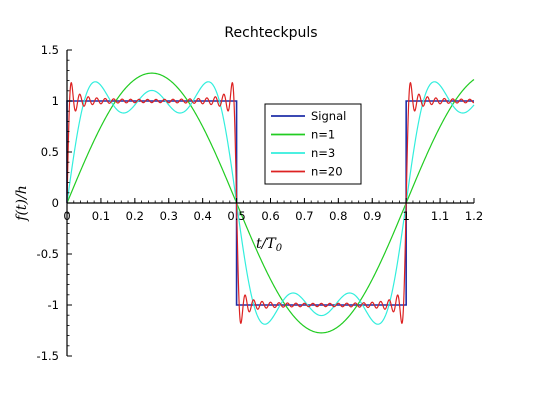 The height and width of the screenshot is (408, 542). I want to click on y-tick-label: -1.5, so click(48, 356).